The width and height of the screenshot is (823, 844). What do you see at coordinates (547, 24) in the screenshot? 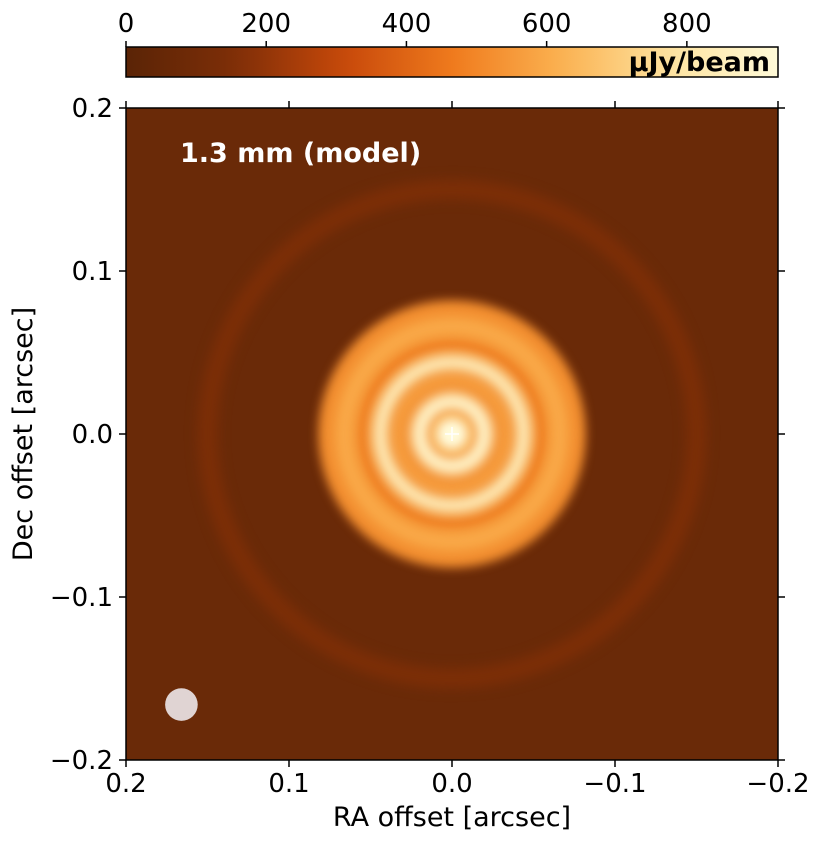
I see `colorbar-tick-label: 600` at bounding box center [547, 24].